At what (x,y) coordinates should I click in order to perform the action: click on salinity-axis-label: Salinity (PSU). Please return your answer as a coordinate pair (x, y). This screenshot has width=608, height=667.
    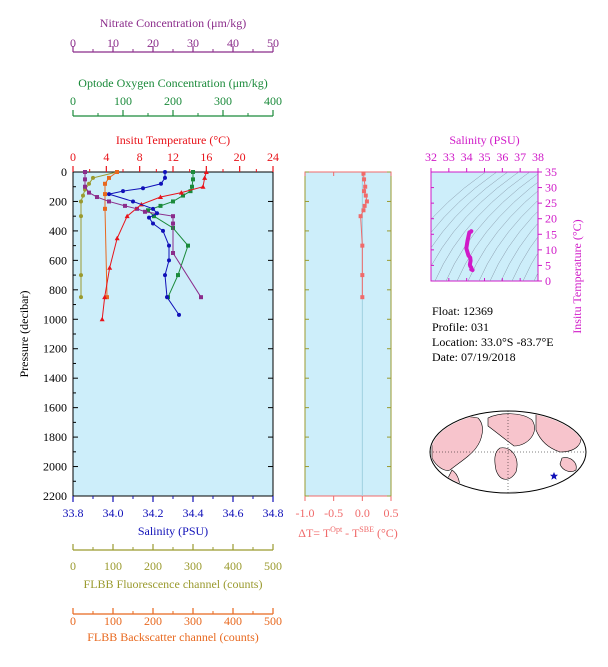
    Looking at the image, I should click on (173, 531).